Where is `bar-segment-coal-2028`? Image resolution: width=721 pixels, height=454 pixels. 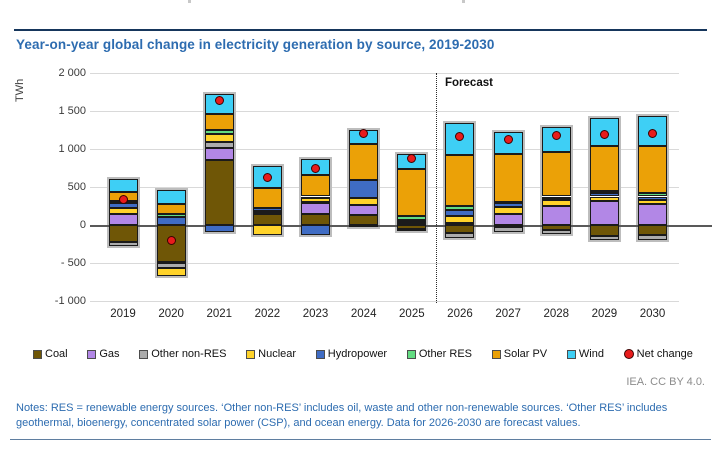
bar-segment-coal-2028 is located at coordinates (556, 228).